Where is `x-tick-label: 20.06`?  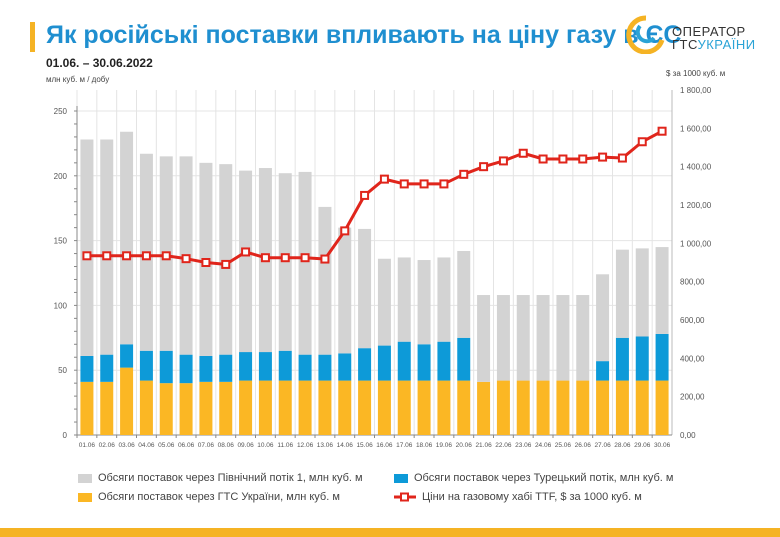
x-tick-label: 20.06 is located at coordinates (464, 445).